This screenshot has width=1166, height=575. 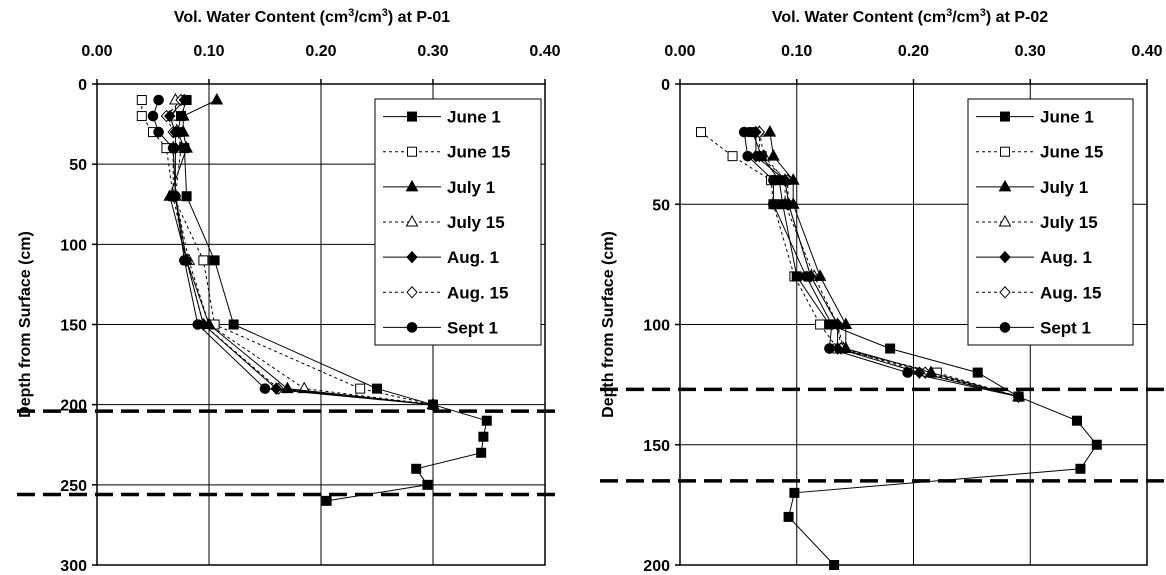 I want to click on chart2-ytick-label-2: 100, so click(x=656, y=326).